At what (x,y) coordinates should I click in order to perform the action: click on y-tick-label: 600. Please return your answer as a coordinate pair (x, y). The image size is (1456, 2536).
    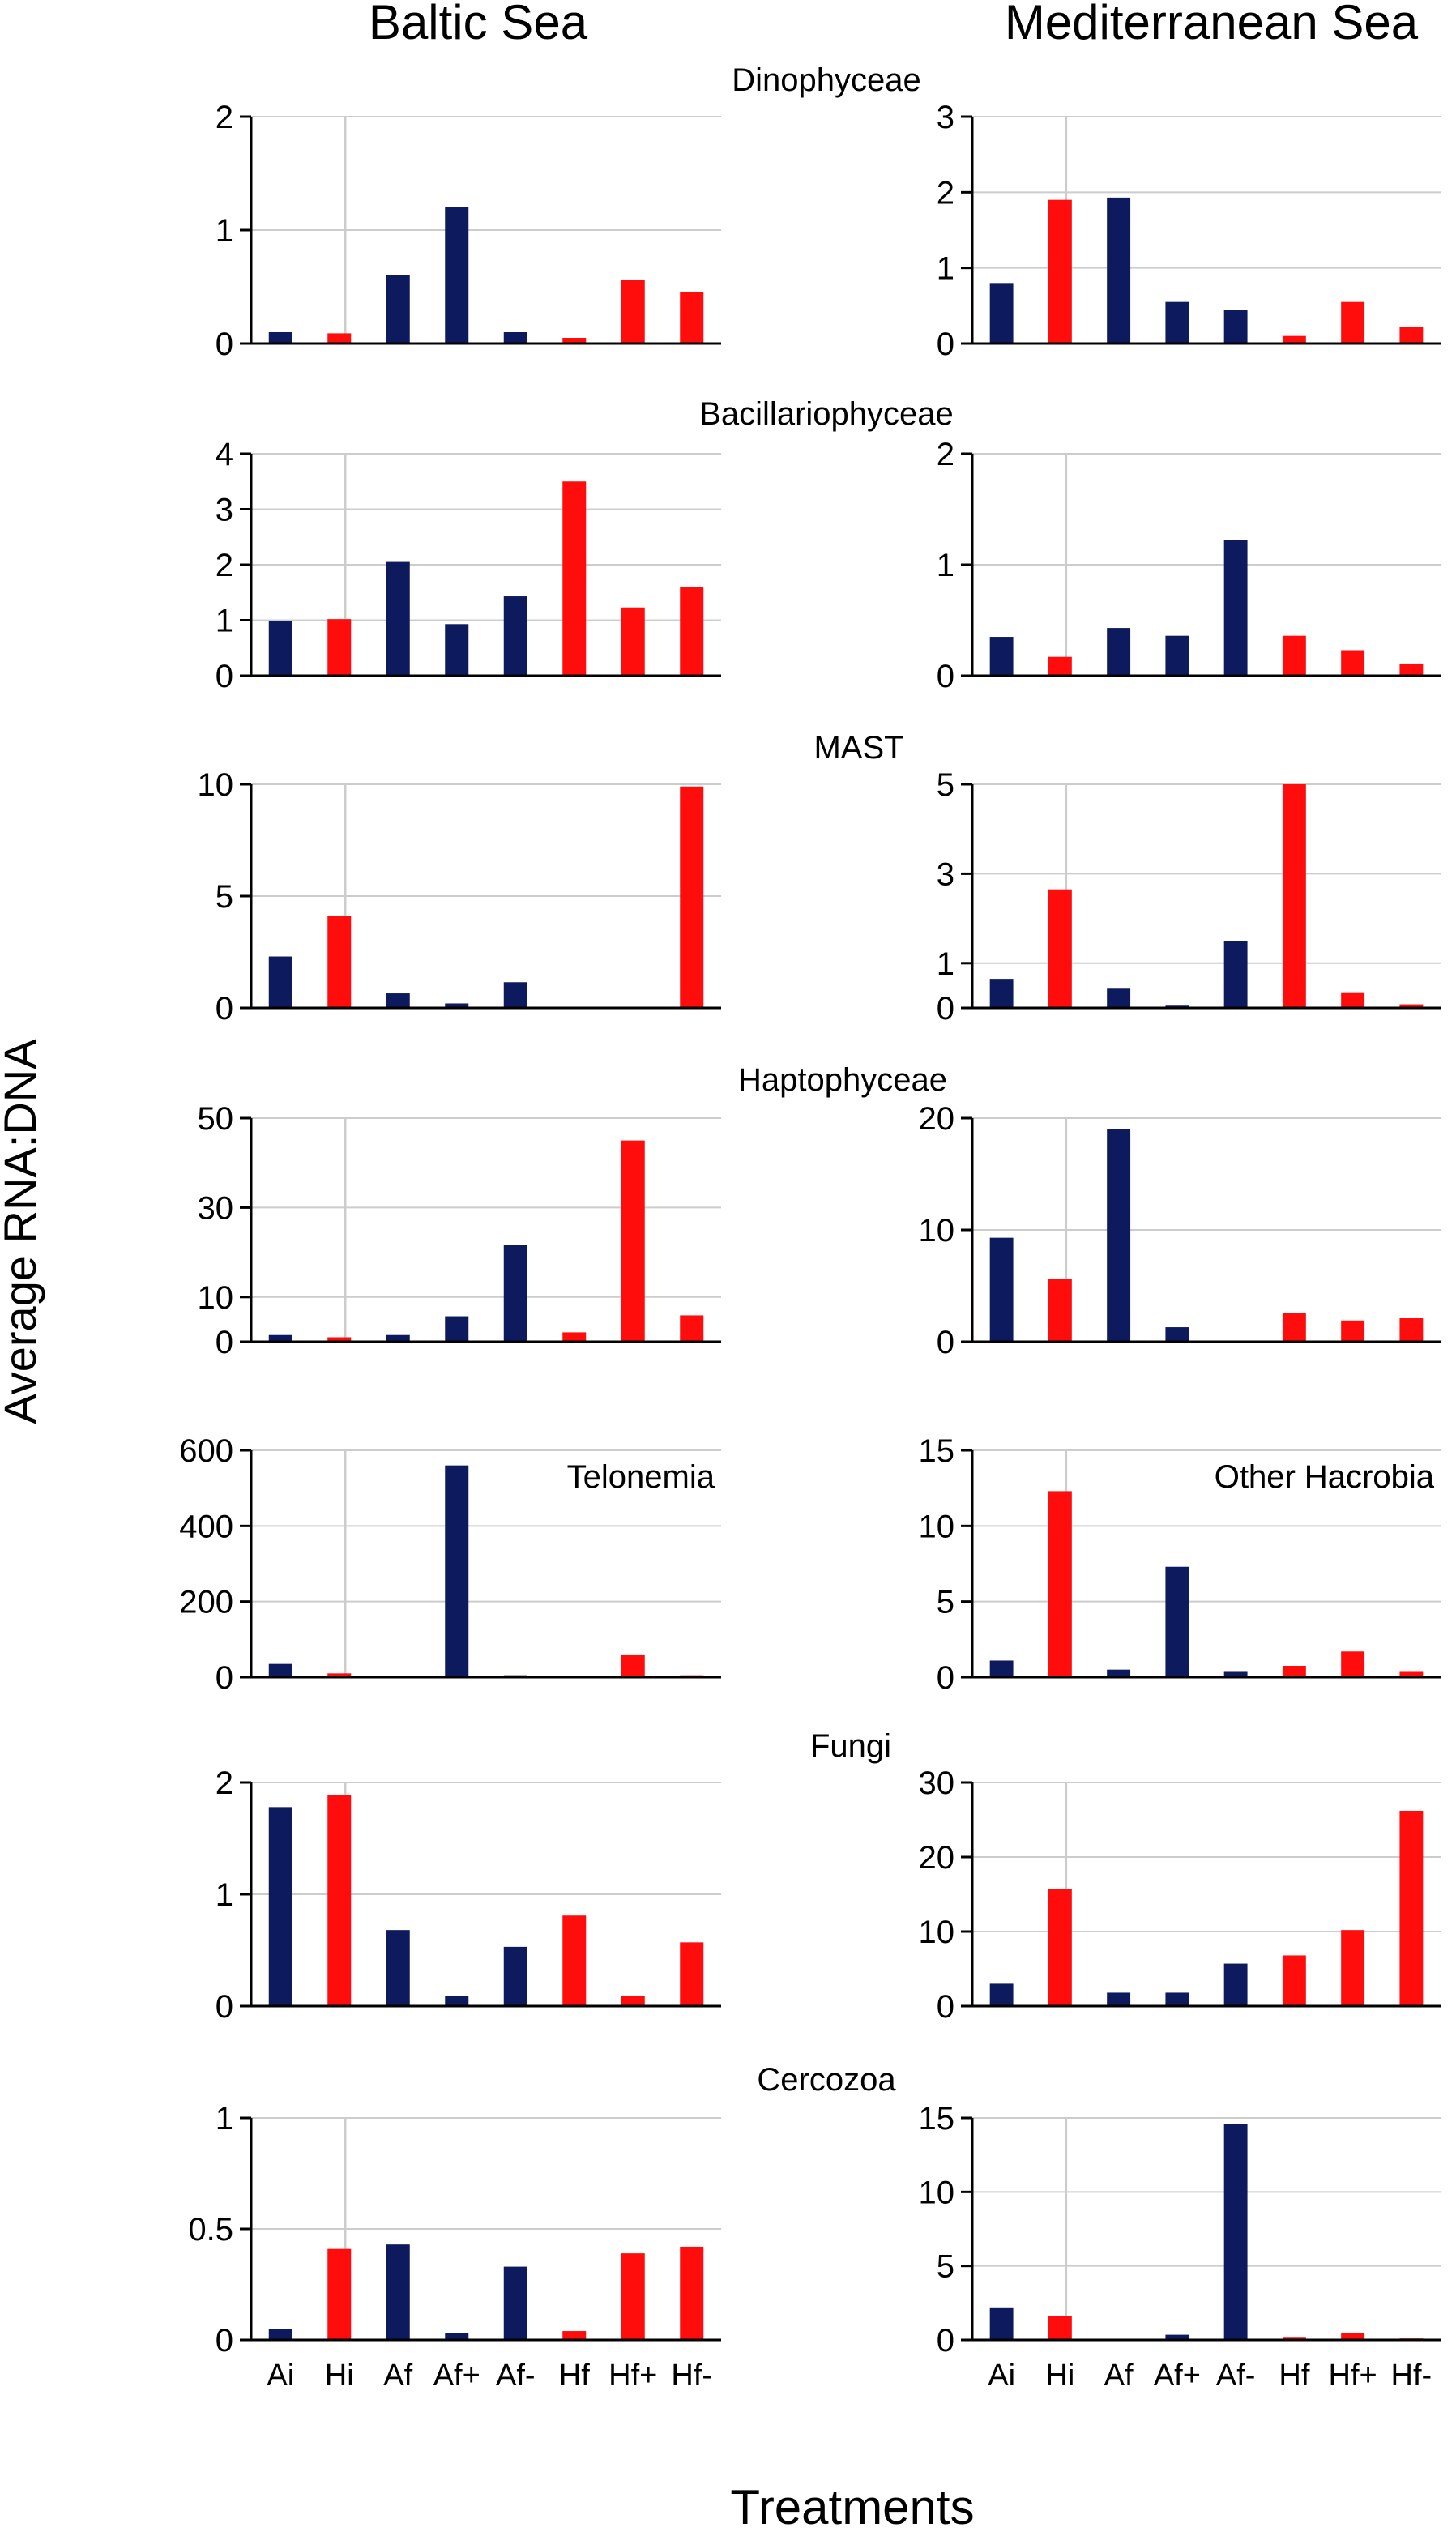
    Looking at the image, I should click on (206, 1451).